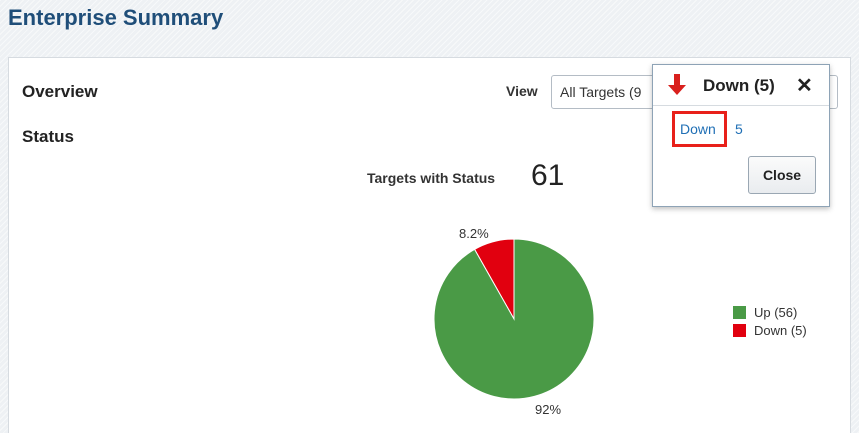 The image size is (859, 433). I want to click on legend-swatch-up, so click(739, 312).